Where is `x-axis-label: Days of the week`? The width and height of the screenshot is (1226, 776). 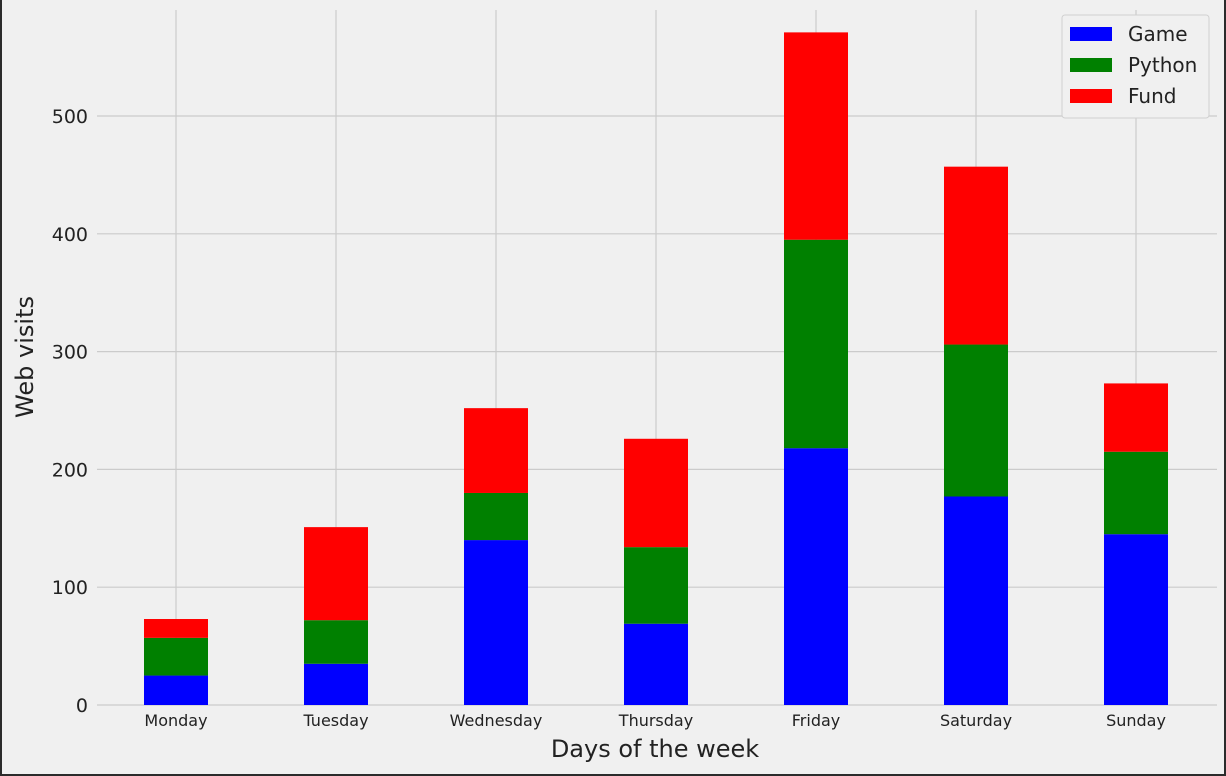 x-axis-label: Days of the week is located at coordinates (655, 749).